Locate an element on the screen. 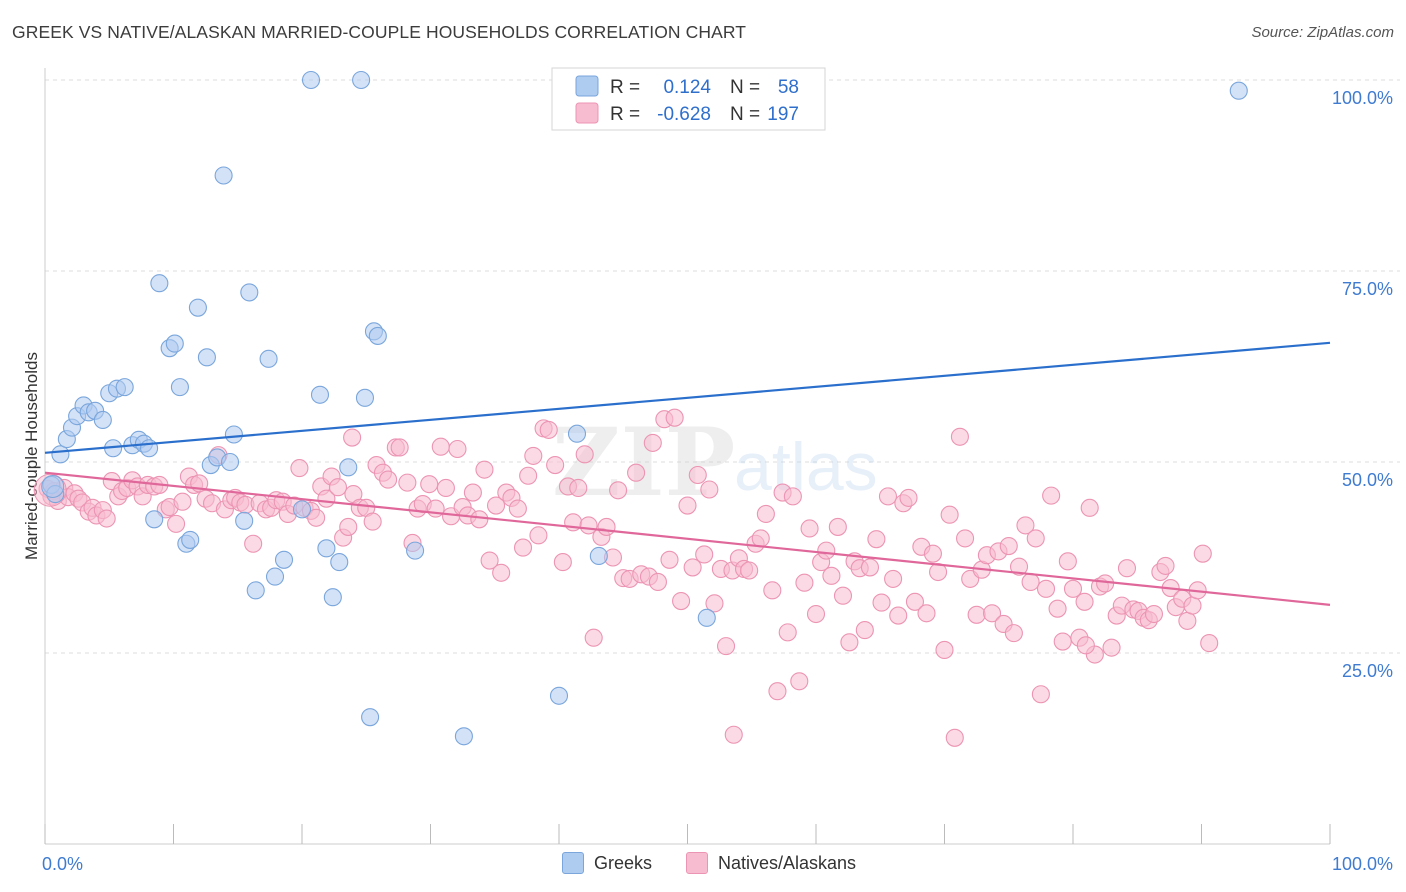  legend-native-n-value: 197 is located at coordinates (783, 114).